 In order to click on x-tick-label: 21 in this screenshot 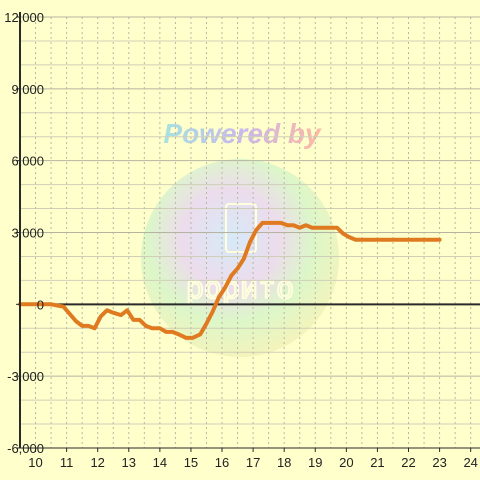, I will do `click(377, 462)`.